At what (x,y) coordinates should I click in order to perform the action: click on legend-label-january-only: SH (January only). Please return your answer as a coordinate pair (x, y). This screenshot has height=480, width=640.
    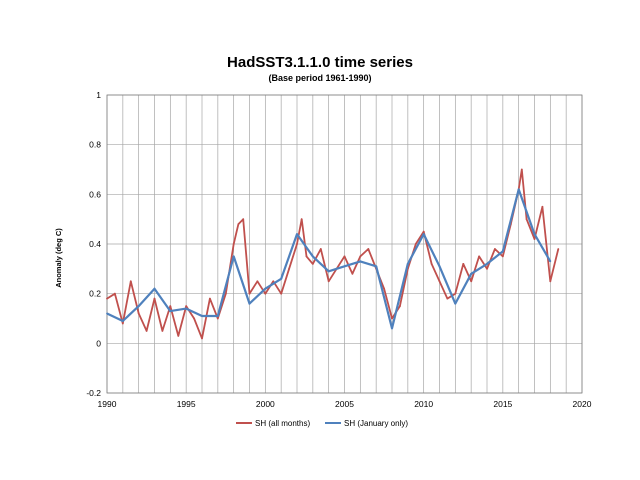
    Looking at the image, I should click on (376, 423).